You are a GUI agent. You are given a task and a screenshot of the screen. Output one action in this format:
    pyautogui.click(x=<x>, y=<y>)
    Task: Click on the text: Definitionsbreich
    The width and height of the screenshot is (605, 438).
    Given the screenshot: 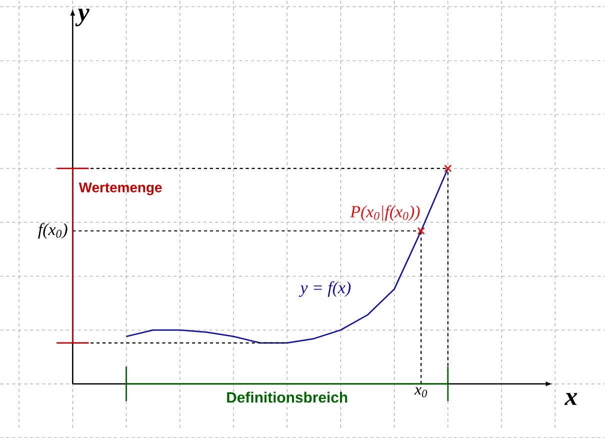 What is the action you would take?
    pyautogui.click(x=287, y=397)
    